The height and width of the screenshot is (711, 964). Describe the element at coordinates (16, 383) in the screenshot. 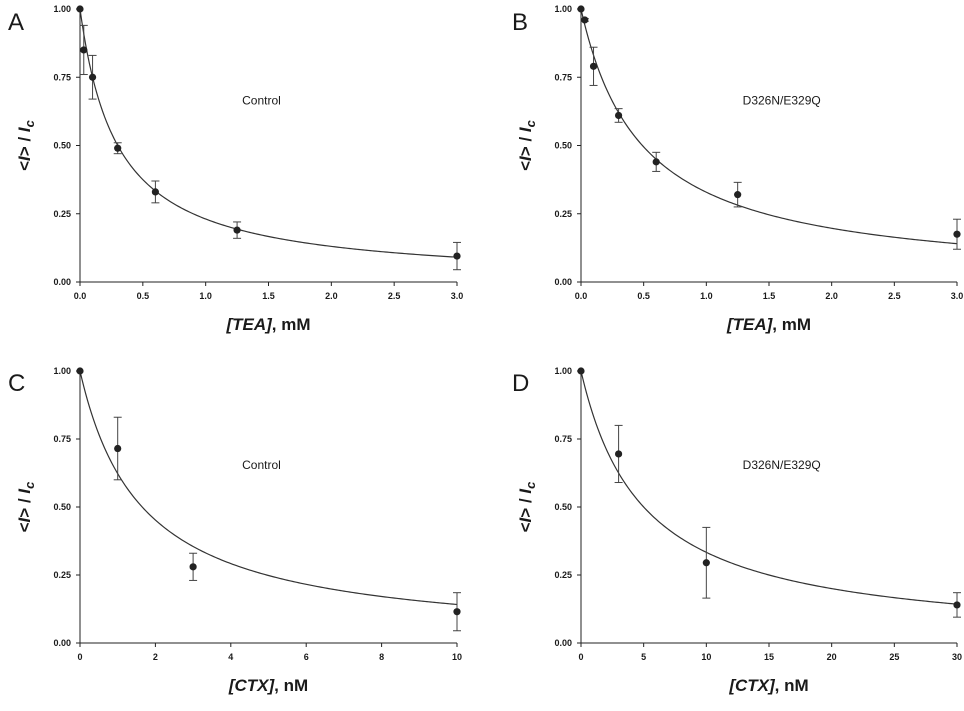

I see `panel-label: C` at that location.